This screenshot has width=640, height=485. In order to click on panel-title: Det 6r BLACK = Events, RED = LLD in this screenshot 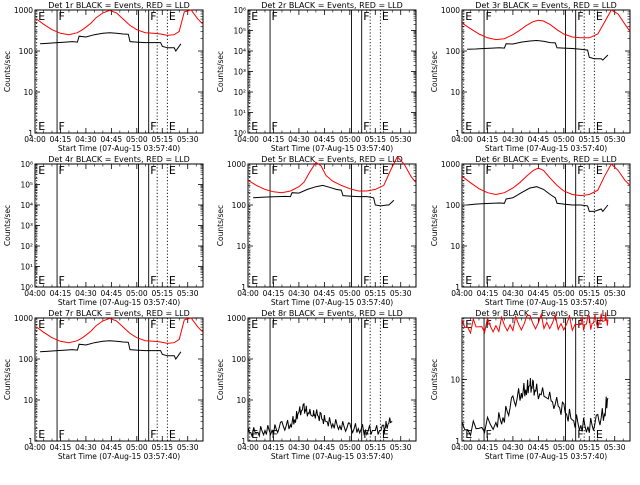, I will do `click(546, 159)`.